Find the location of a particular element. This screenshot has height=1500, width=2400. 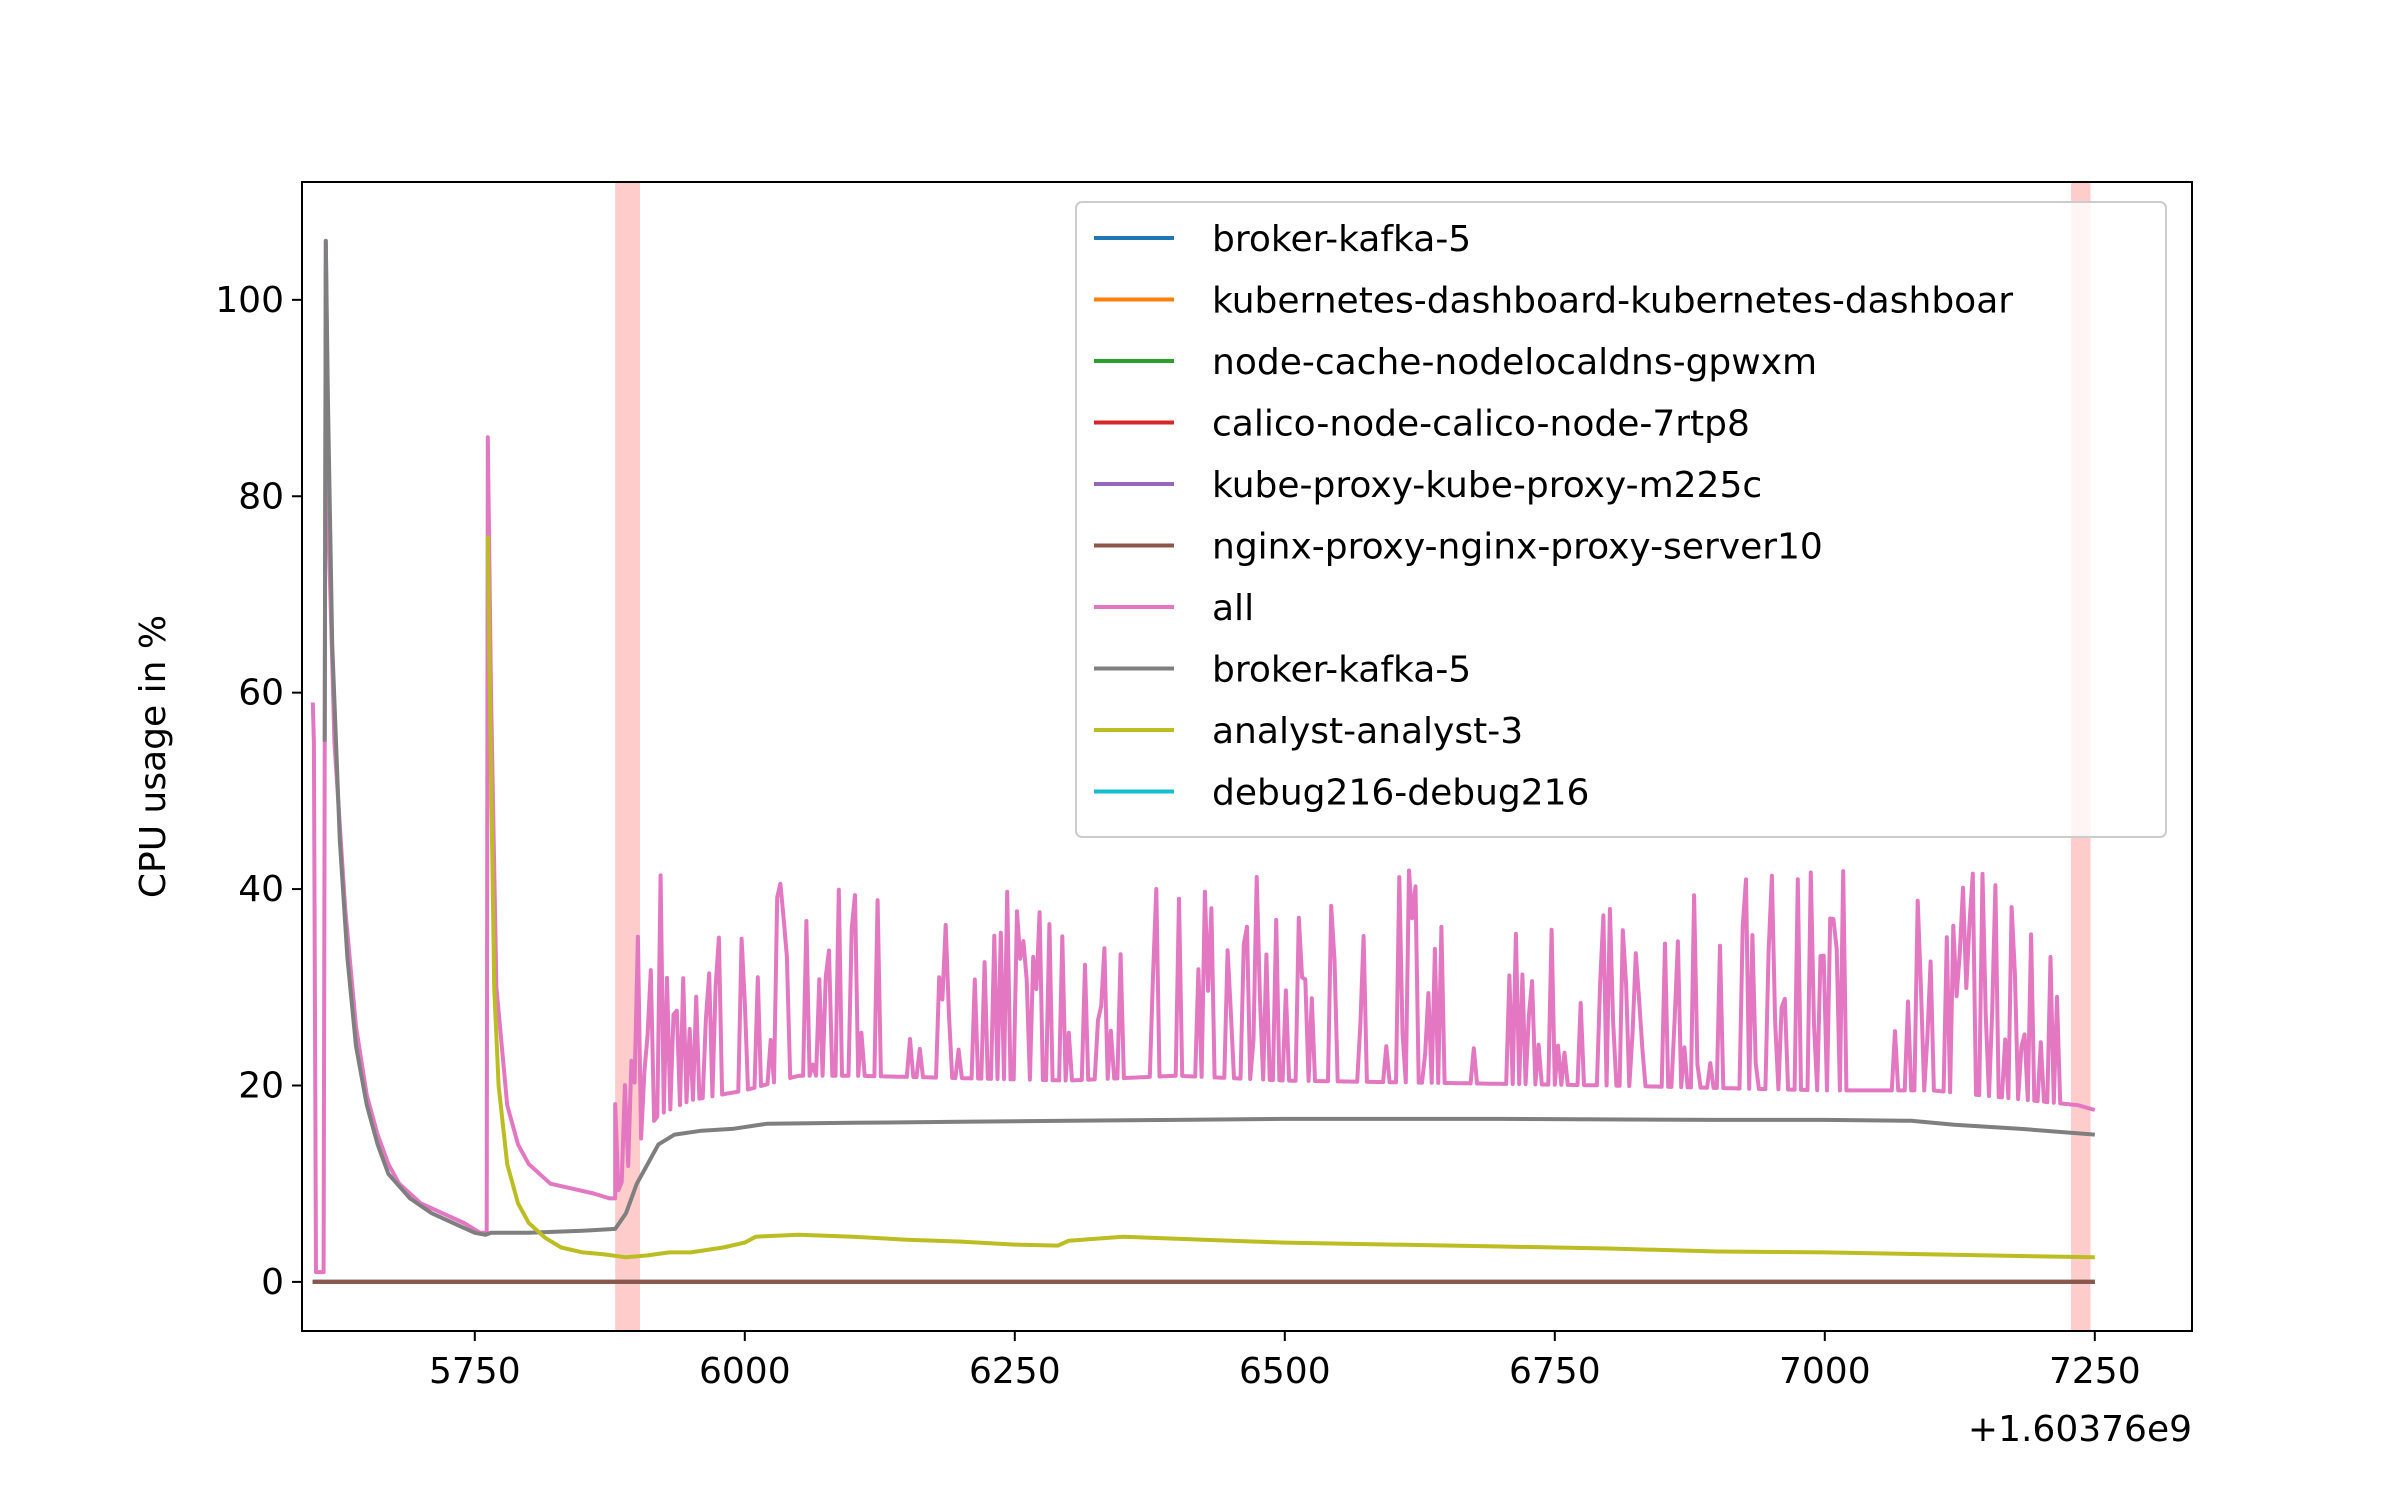

legend-label: nginx-proxy-nginx-proxy-server10 is located at coordinates (1517, 547).